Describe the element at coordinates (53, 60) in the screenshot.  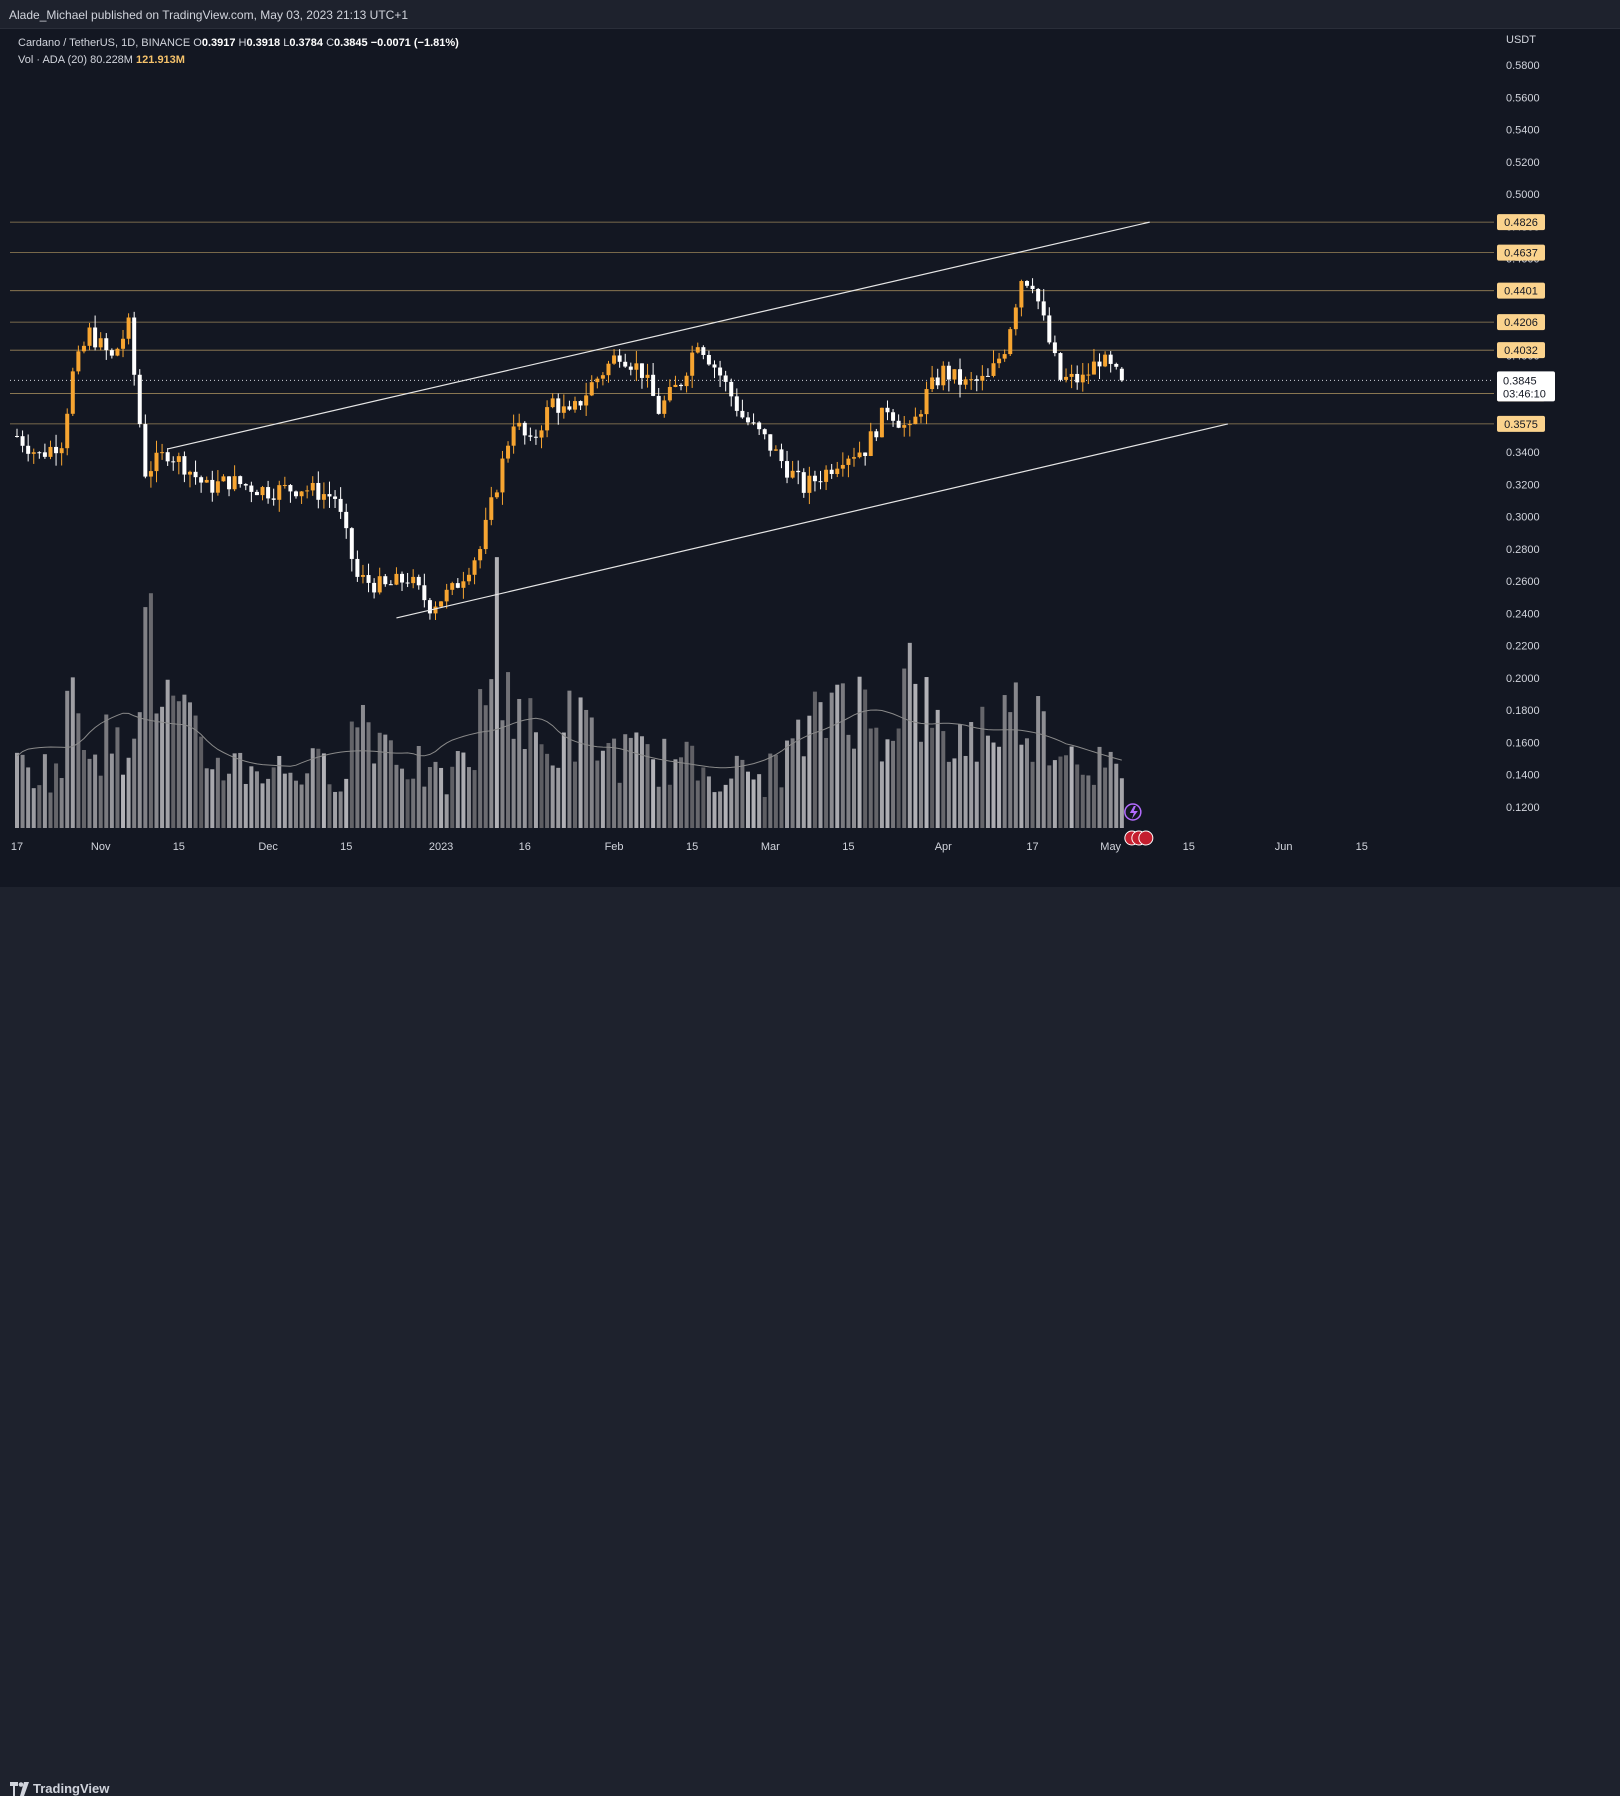
I see `volume-label: Vol · ADA (20)` at that location.